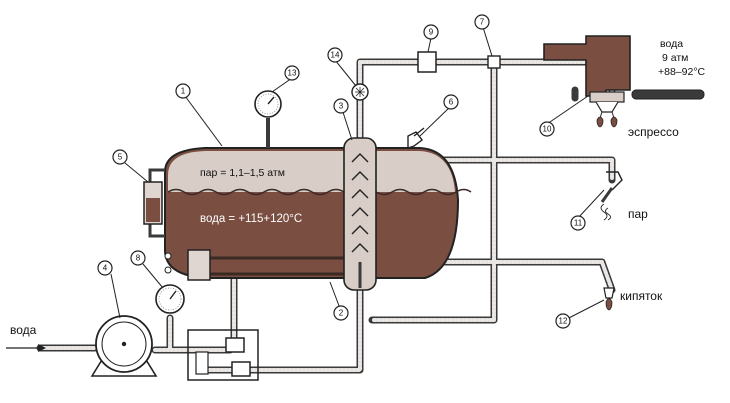 The image size is (730, 403). I want to click on tag-5: 5, so click(120, 157).